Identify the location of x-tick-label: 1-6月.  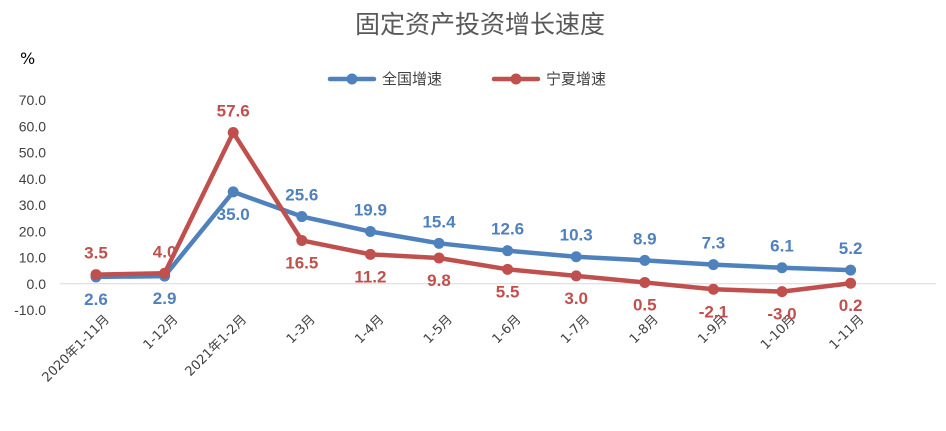
(507, 329).